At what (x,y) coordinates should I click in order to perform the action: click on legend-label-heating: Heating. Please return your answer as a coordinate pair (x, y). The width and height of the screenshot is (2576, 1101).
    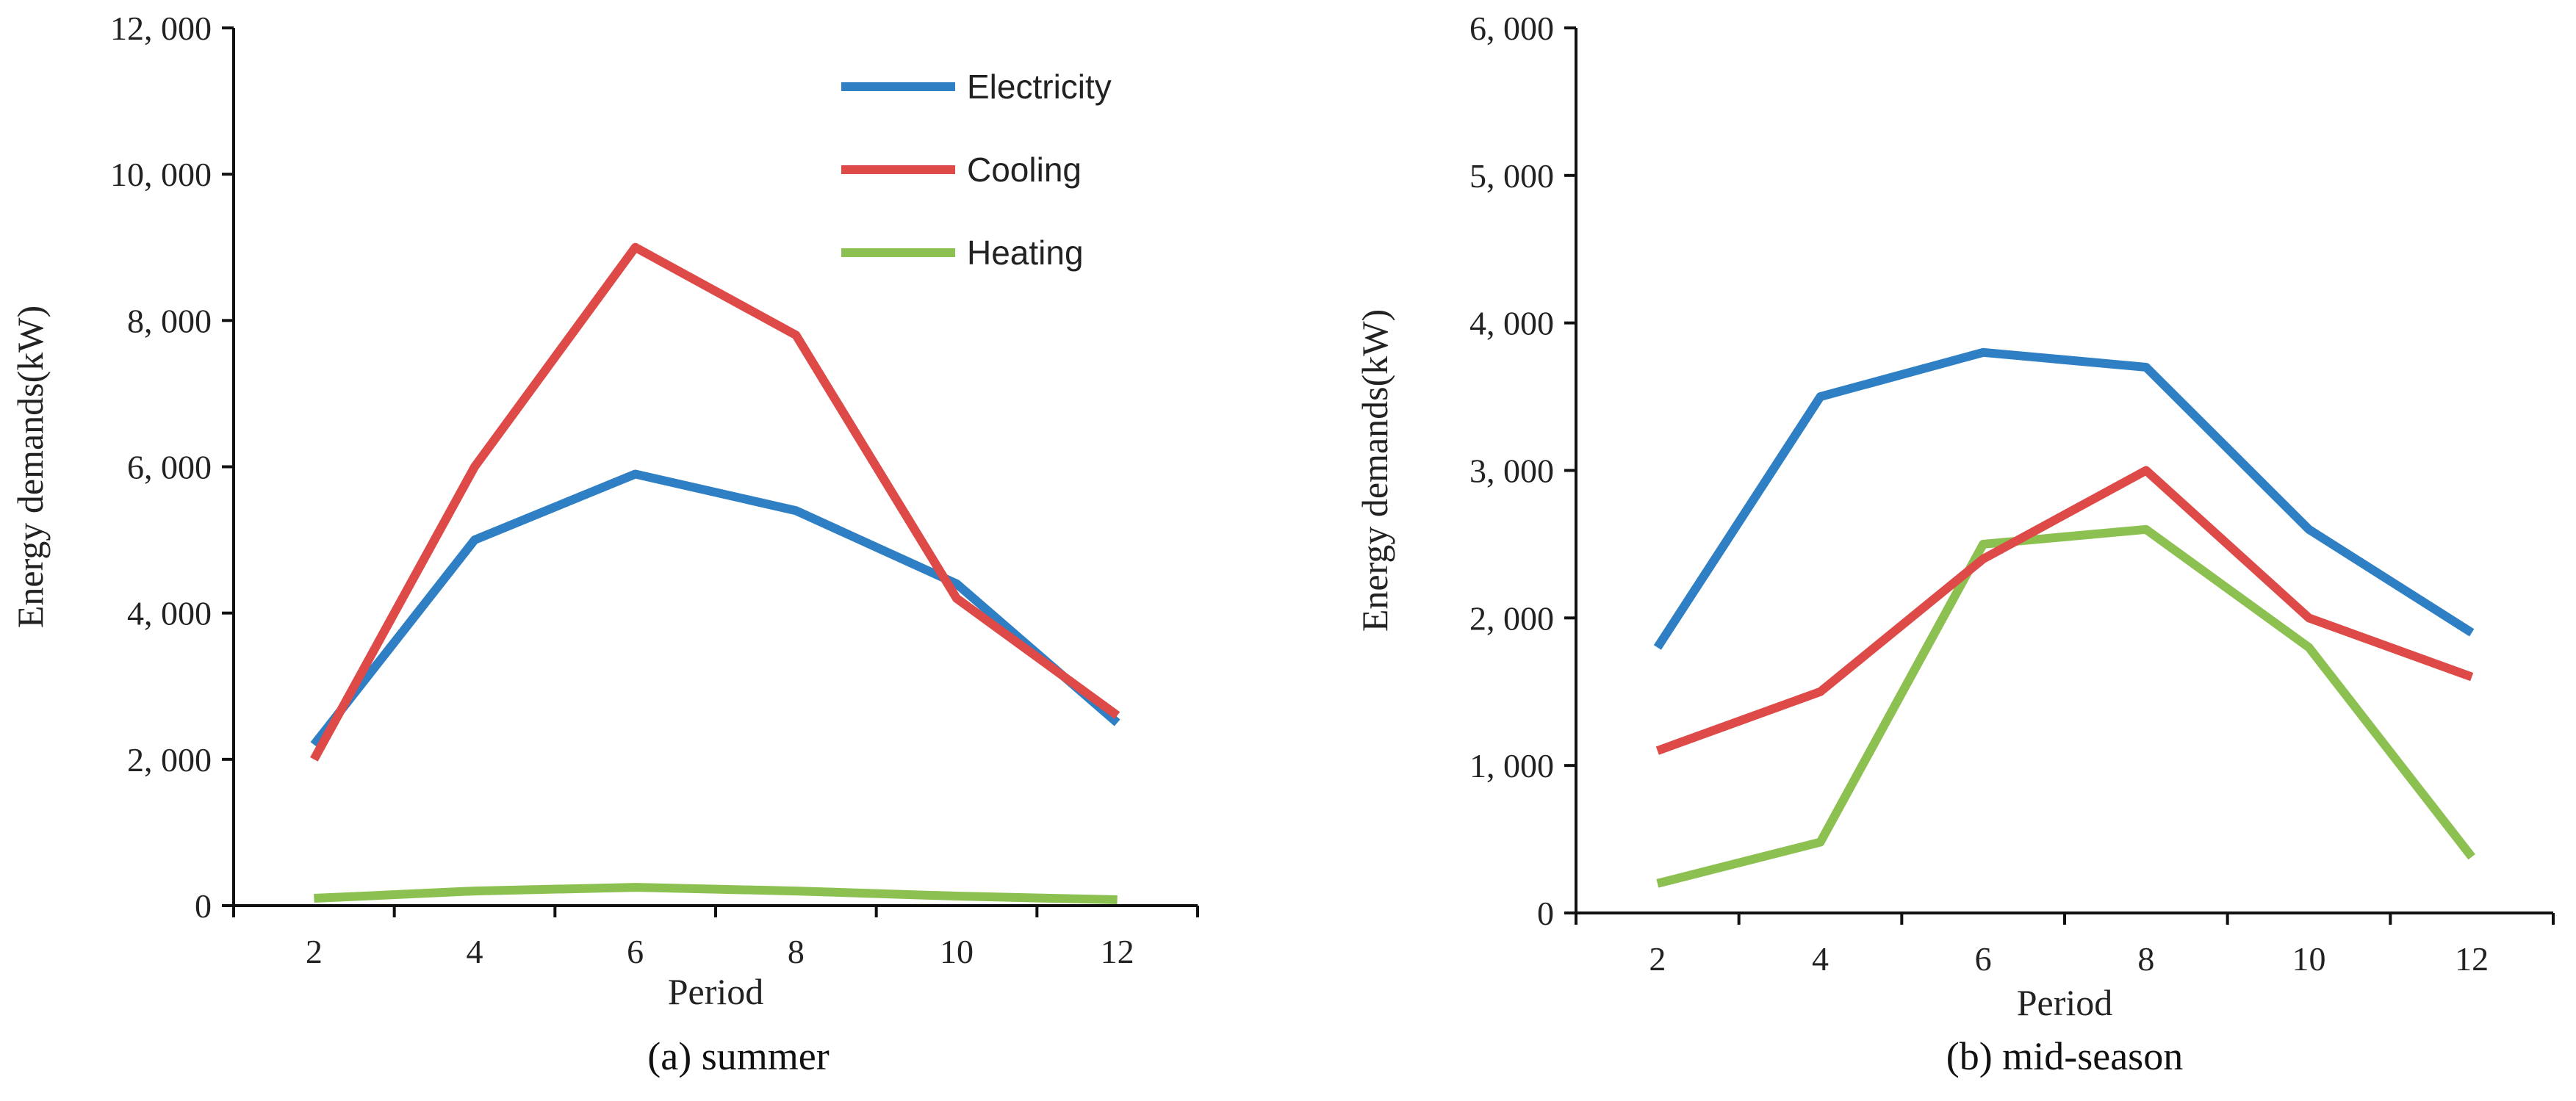
    Looking at the image, I should click on (1025, 253).